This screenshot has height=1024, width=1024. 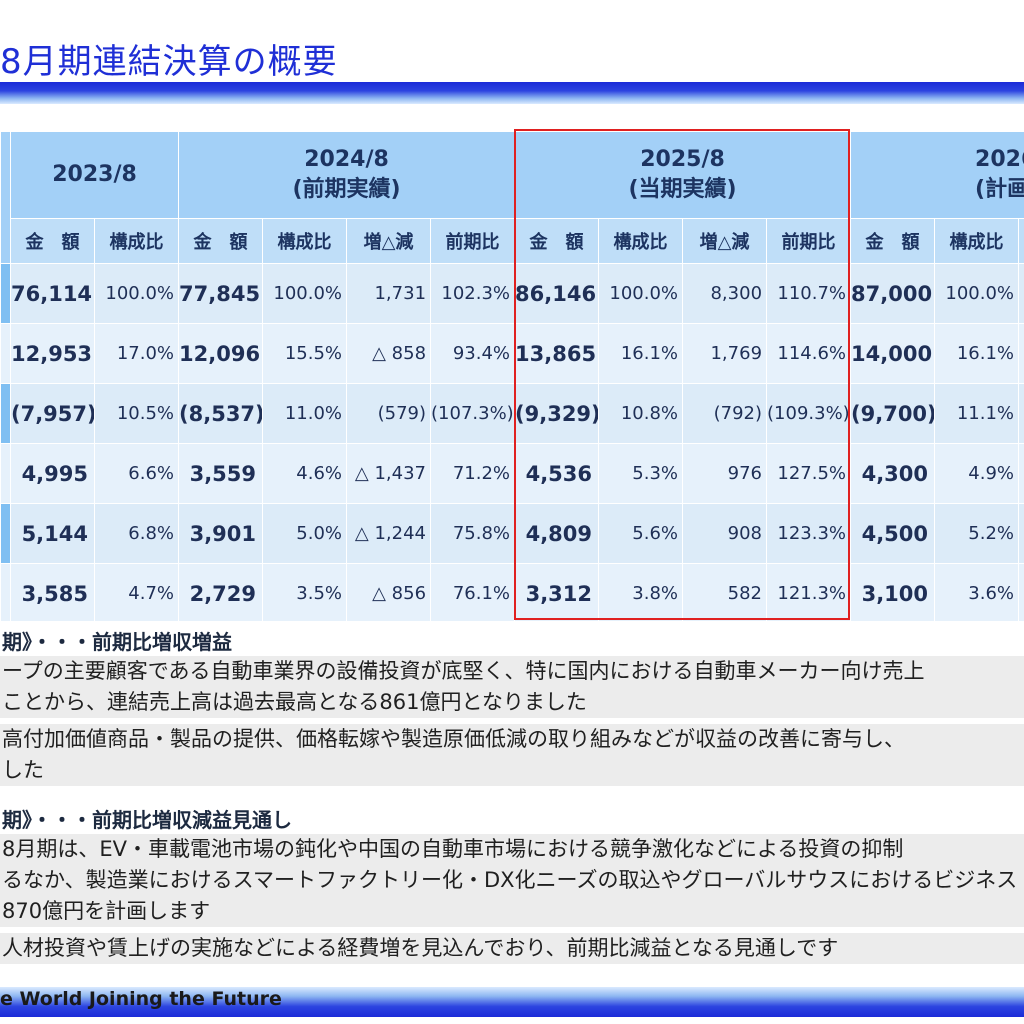 What do you see at coordinates (641, 533) in the screenshot?
I see `cell-ratio: 5.6%` at bounding box center [641, 533].